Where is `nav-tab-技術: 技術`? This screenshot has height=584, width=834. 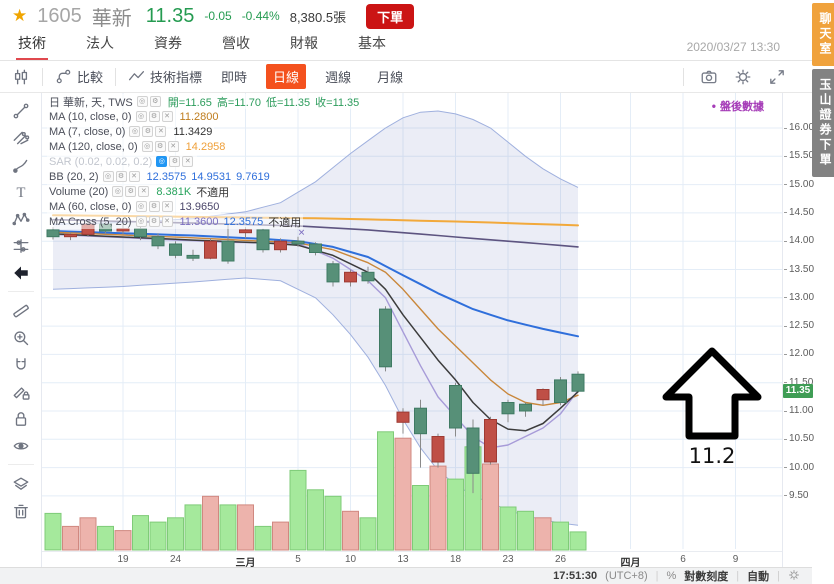
nav-tab-技術: 技術 is located at coordinates (32, 44).